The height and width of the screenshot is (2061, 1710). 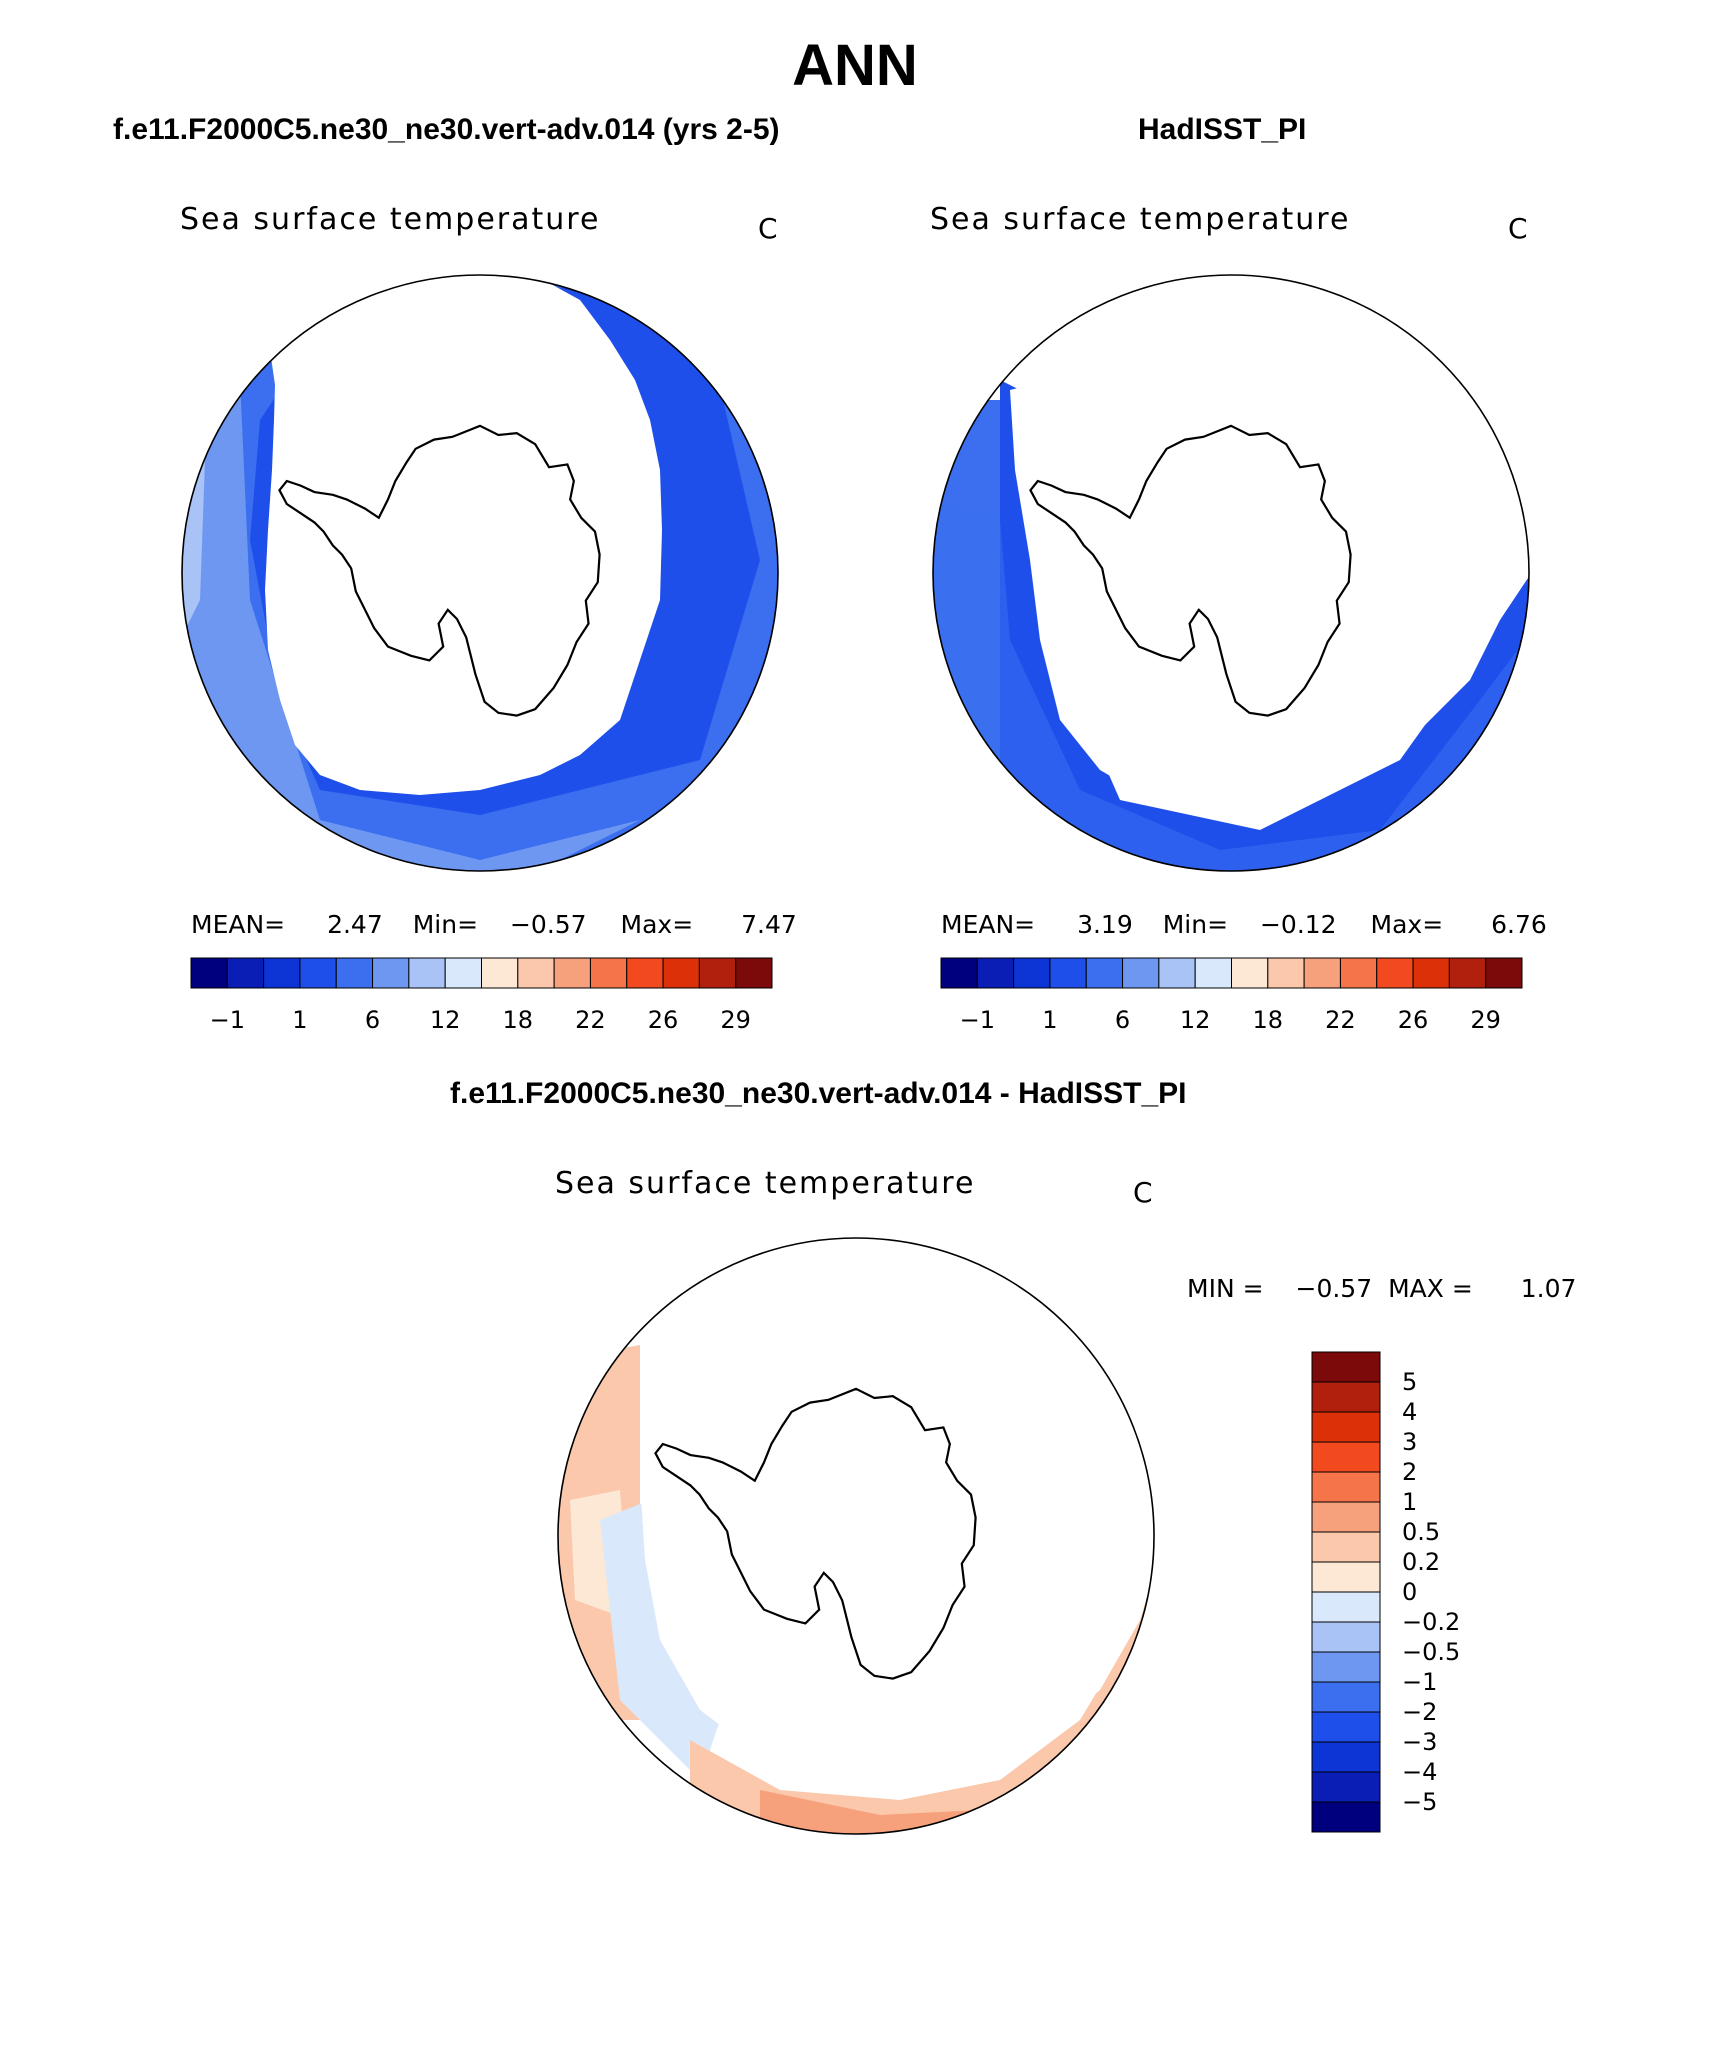 What do you see at coordinates (1143, 1192) in the screenshot?
I see `units-diff: C` at bounding box center [1143, 1192].